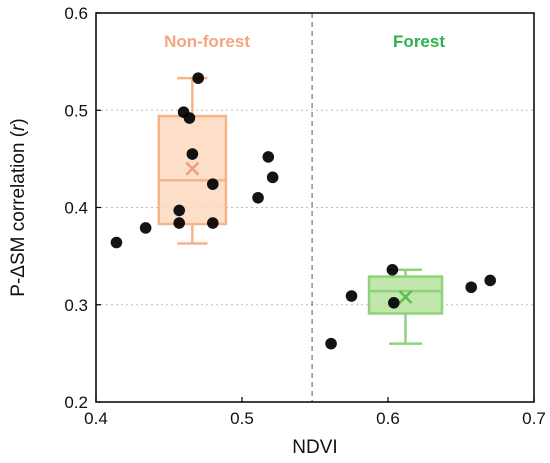 The width and height of the screenshot is (550, 463). I want to click on x-tick-label-2: 0.6, so click(388, 418).